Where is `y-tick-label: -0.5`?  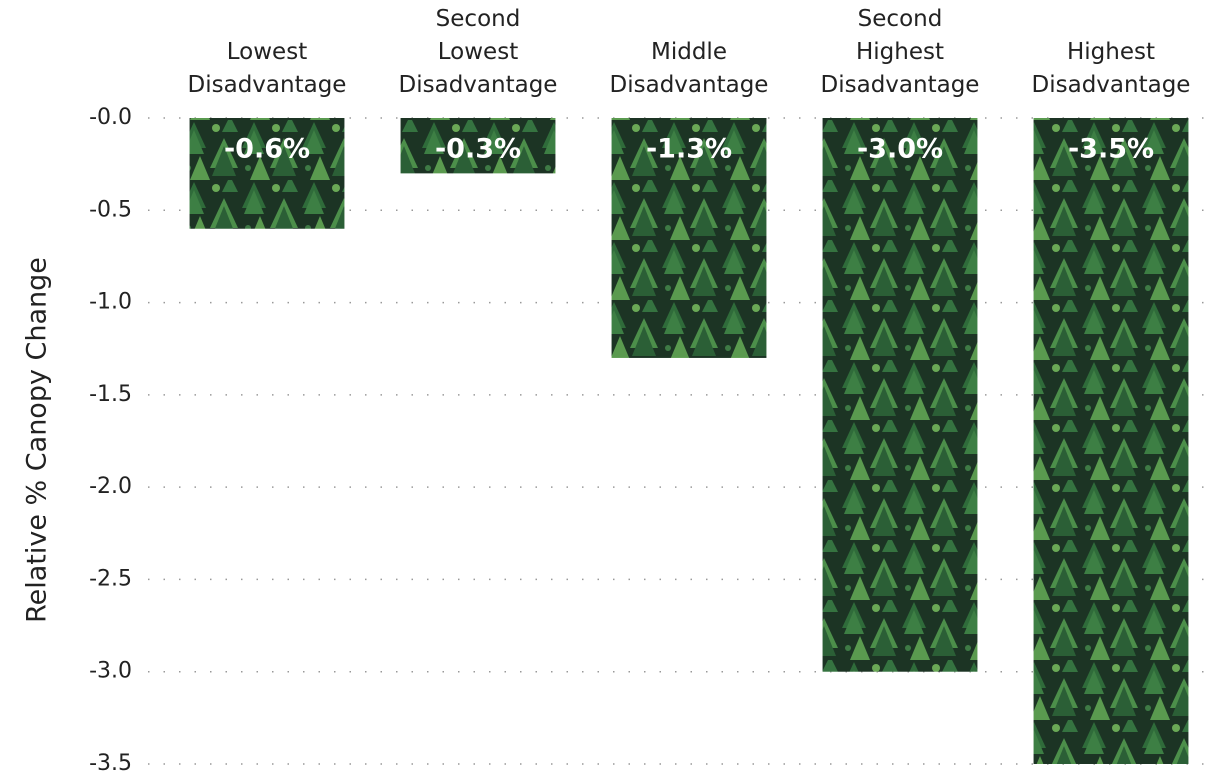
y-tick-label: -0.5 is located at coordinates (110, 209).